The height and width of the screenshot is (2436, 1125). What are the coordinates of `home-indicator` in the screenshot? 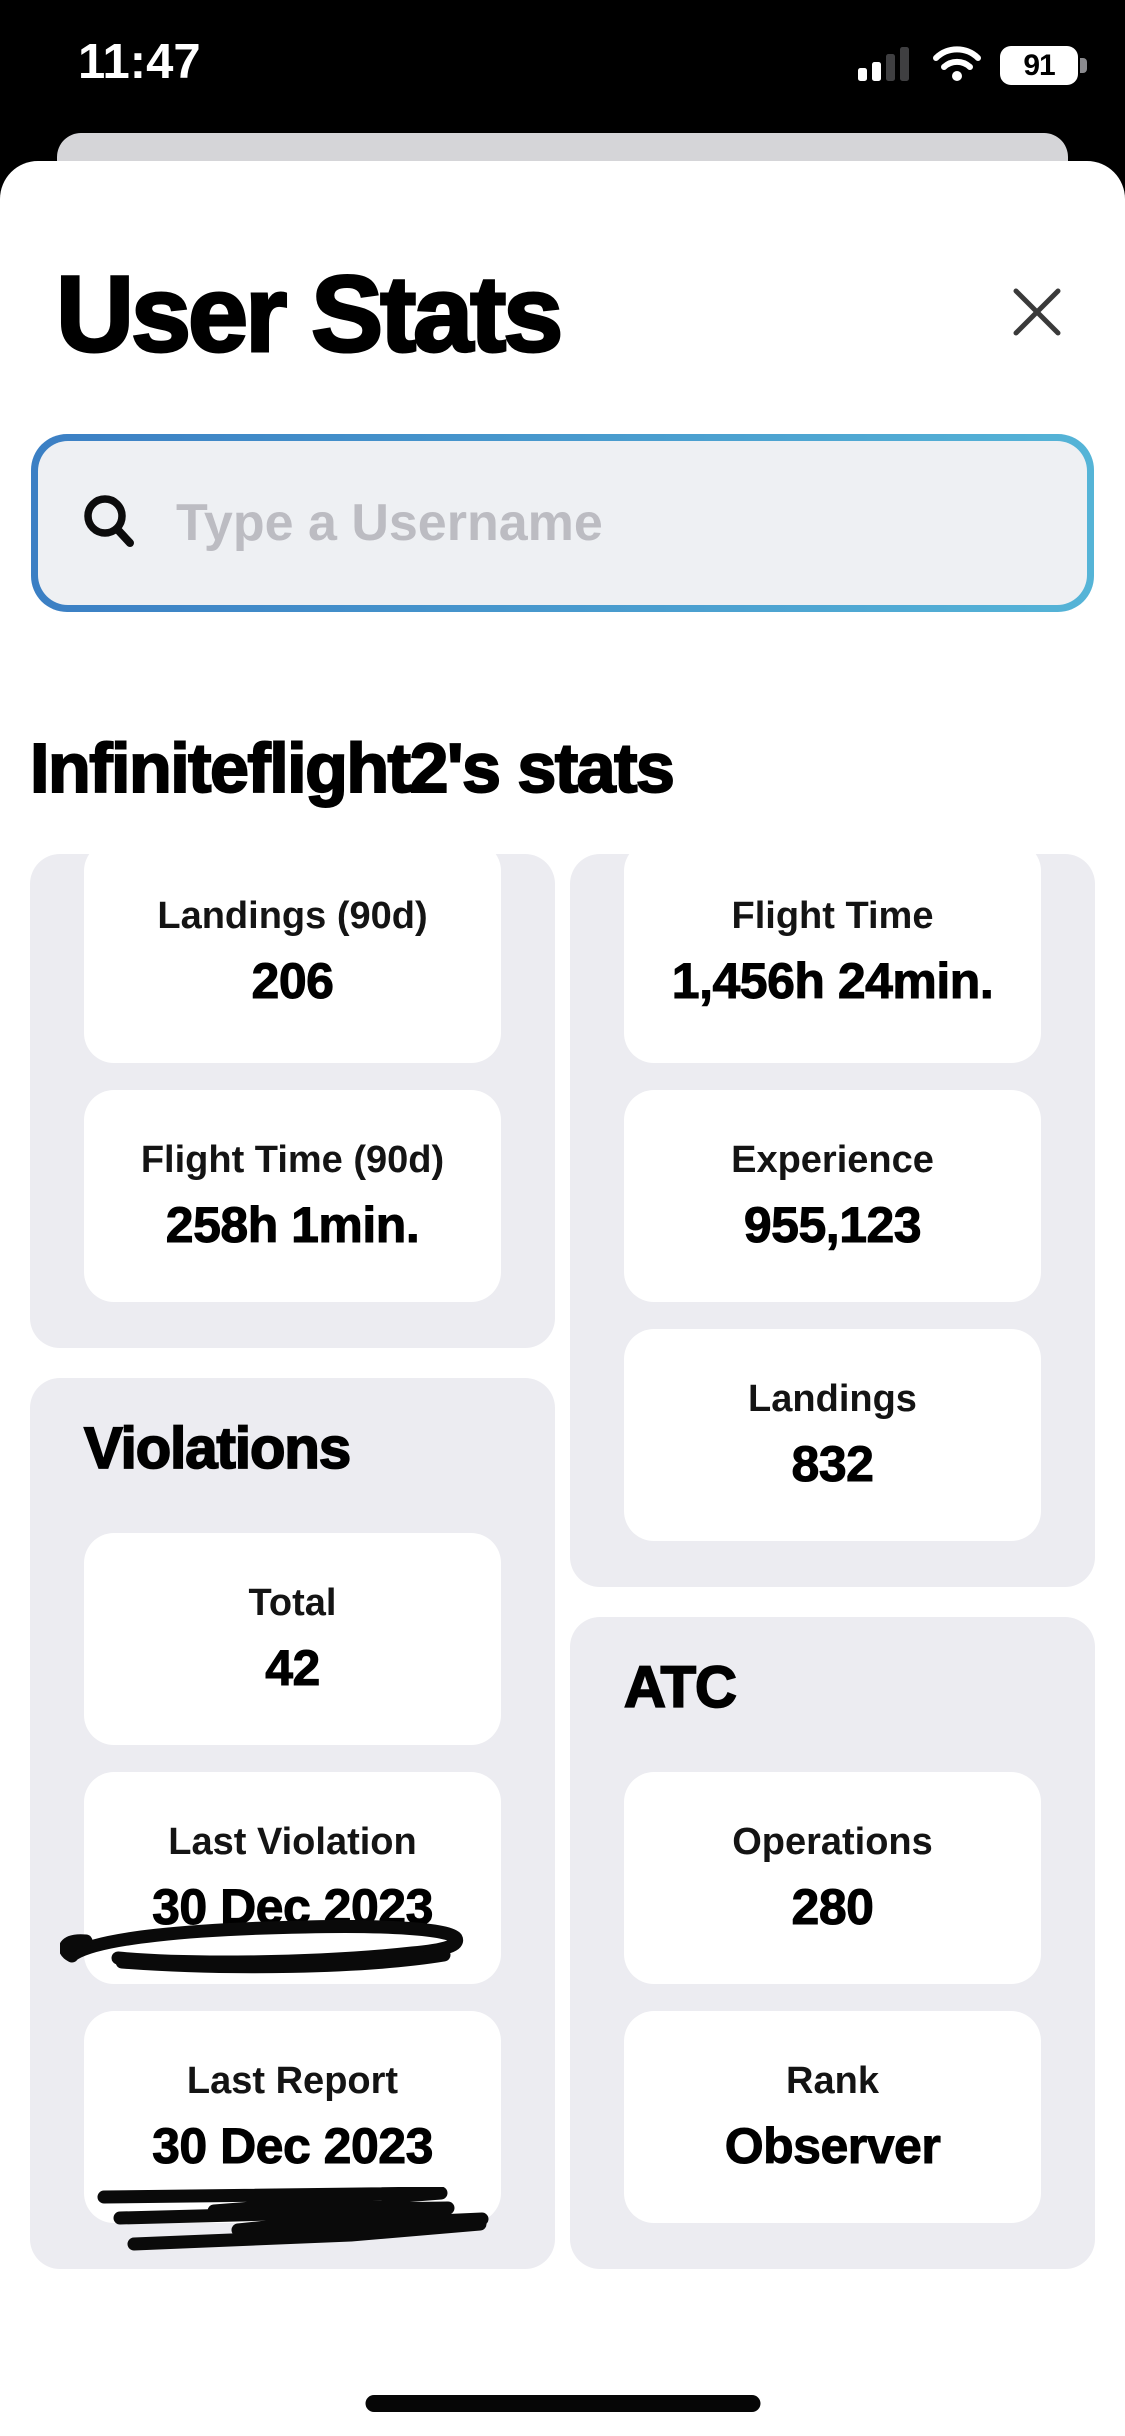 It's located at (562, 2403).